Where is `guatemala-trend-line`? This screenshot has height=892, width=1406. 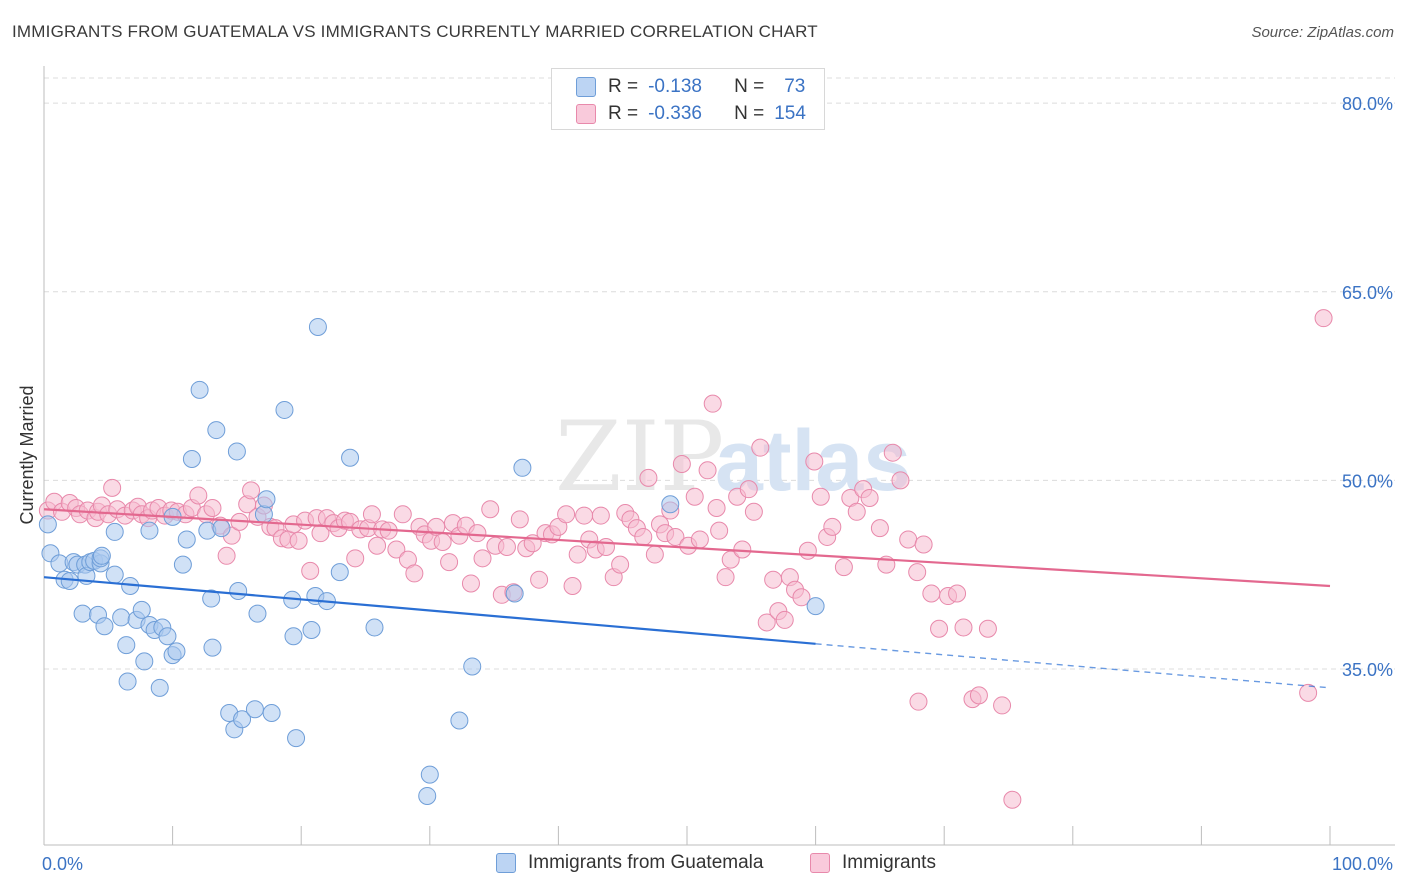 guatemala-trend-line is located at coordinates (429, 610).